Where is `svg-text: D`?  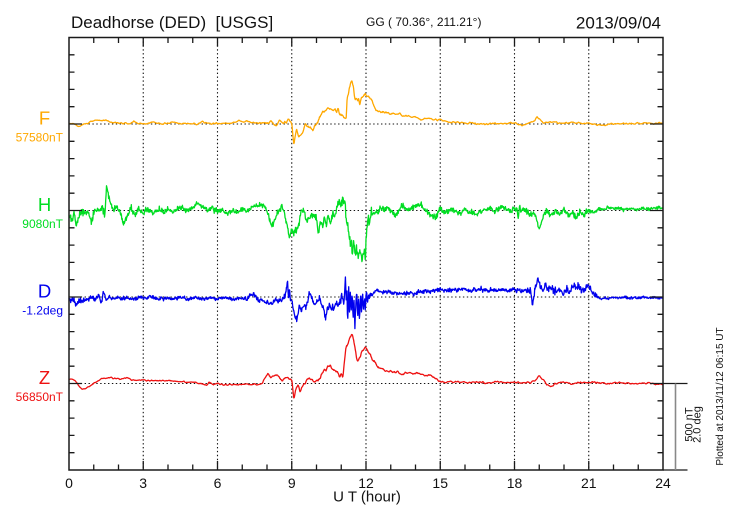
svg-text: D is located at coordinates (44, 290).